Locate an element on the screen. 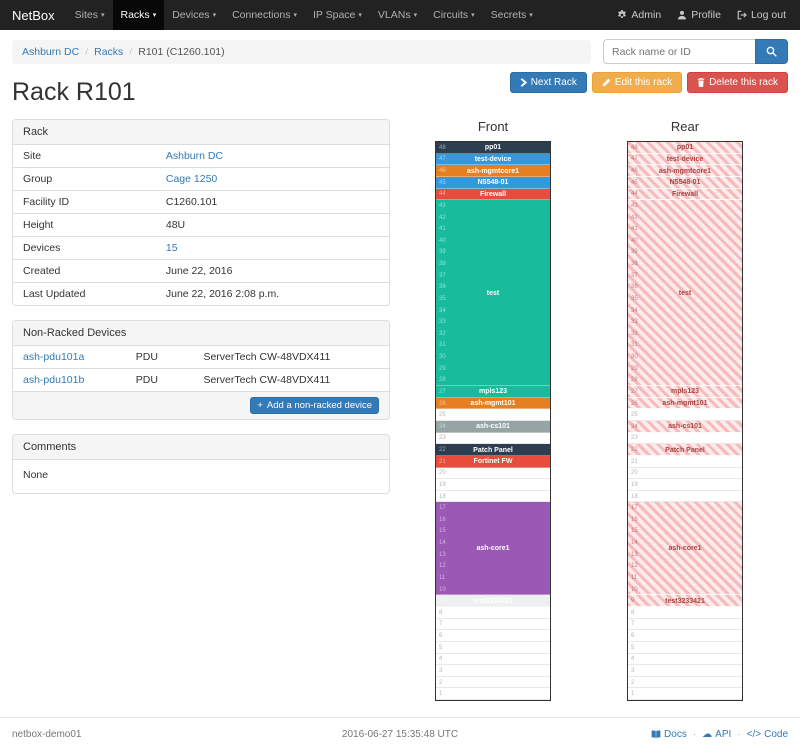  rear-rack-title: Rear is located at coordinates (685, 126).